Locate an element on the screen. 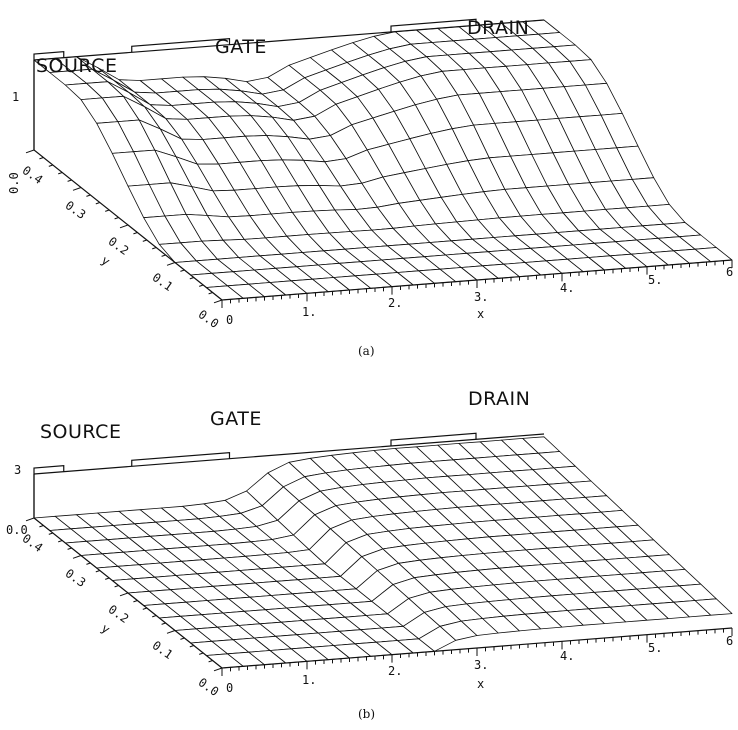  panel-b-y-tick-1: 0.1 is located at coordinates (163, 650).